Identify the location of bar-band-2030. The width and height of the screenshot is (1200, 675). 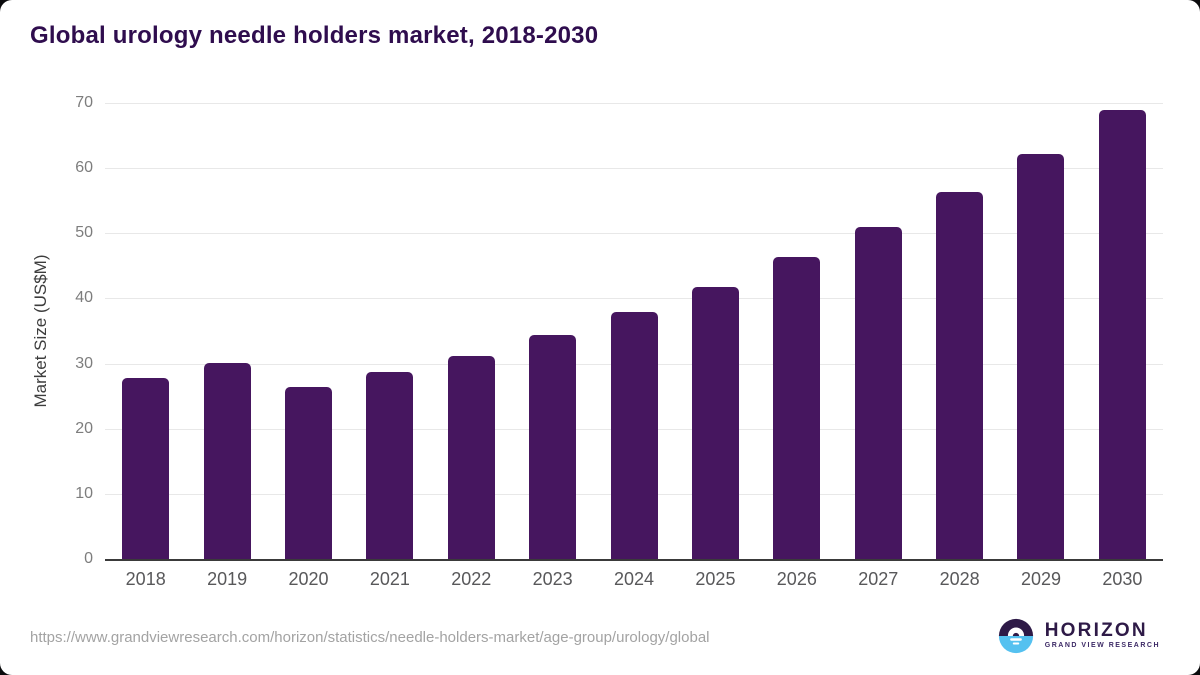
(1122, 331).